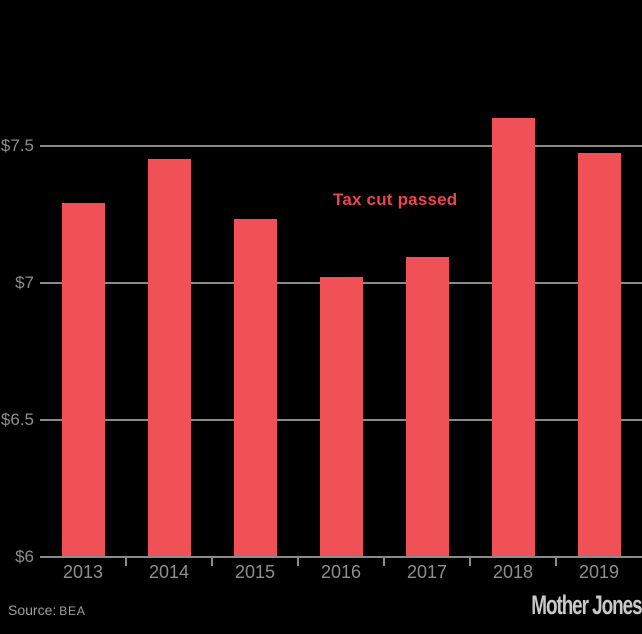 This screenshot has width=642, height=634. Describe the element at coordinates (83, 572) in the screenshot. I see `x-tick-label: 2013` at that location.